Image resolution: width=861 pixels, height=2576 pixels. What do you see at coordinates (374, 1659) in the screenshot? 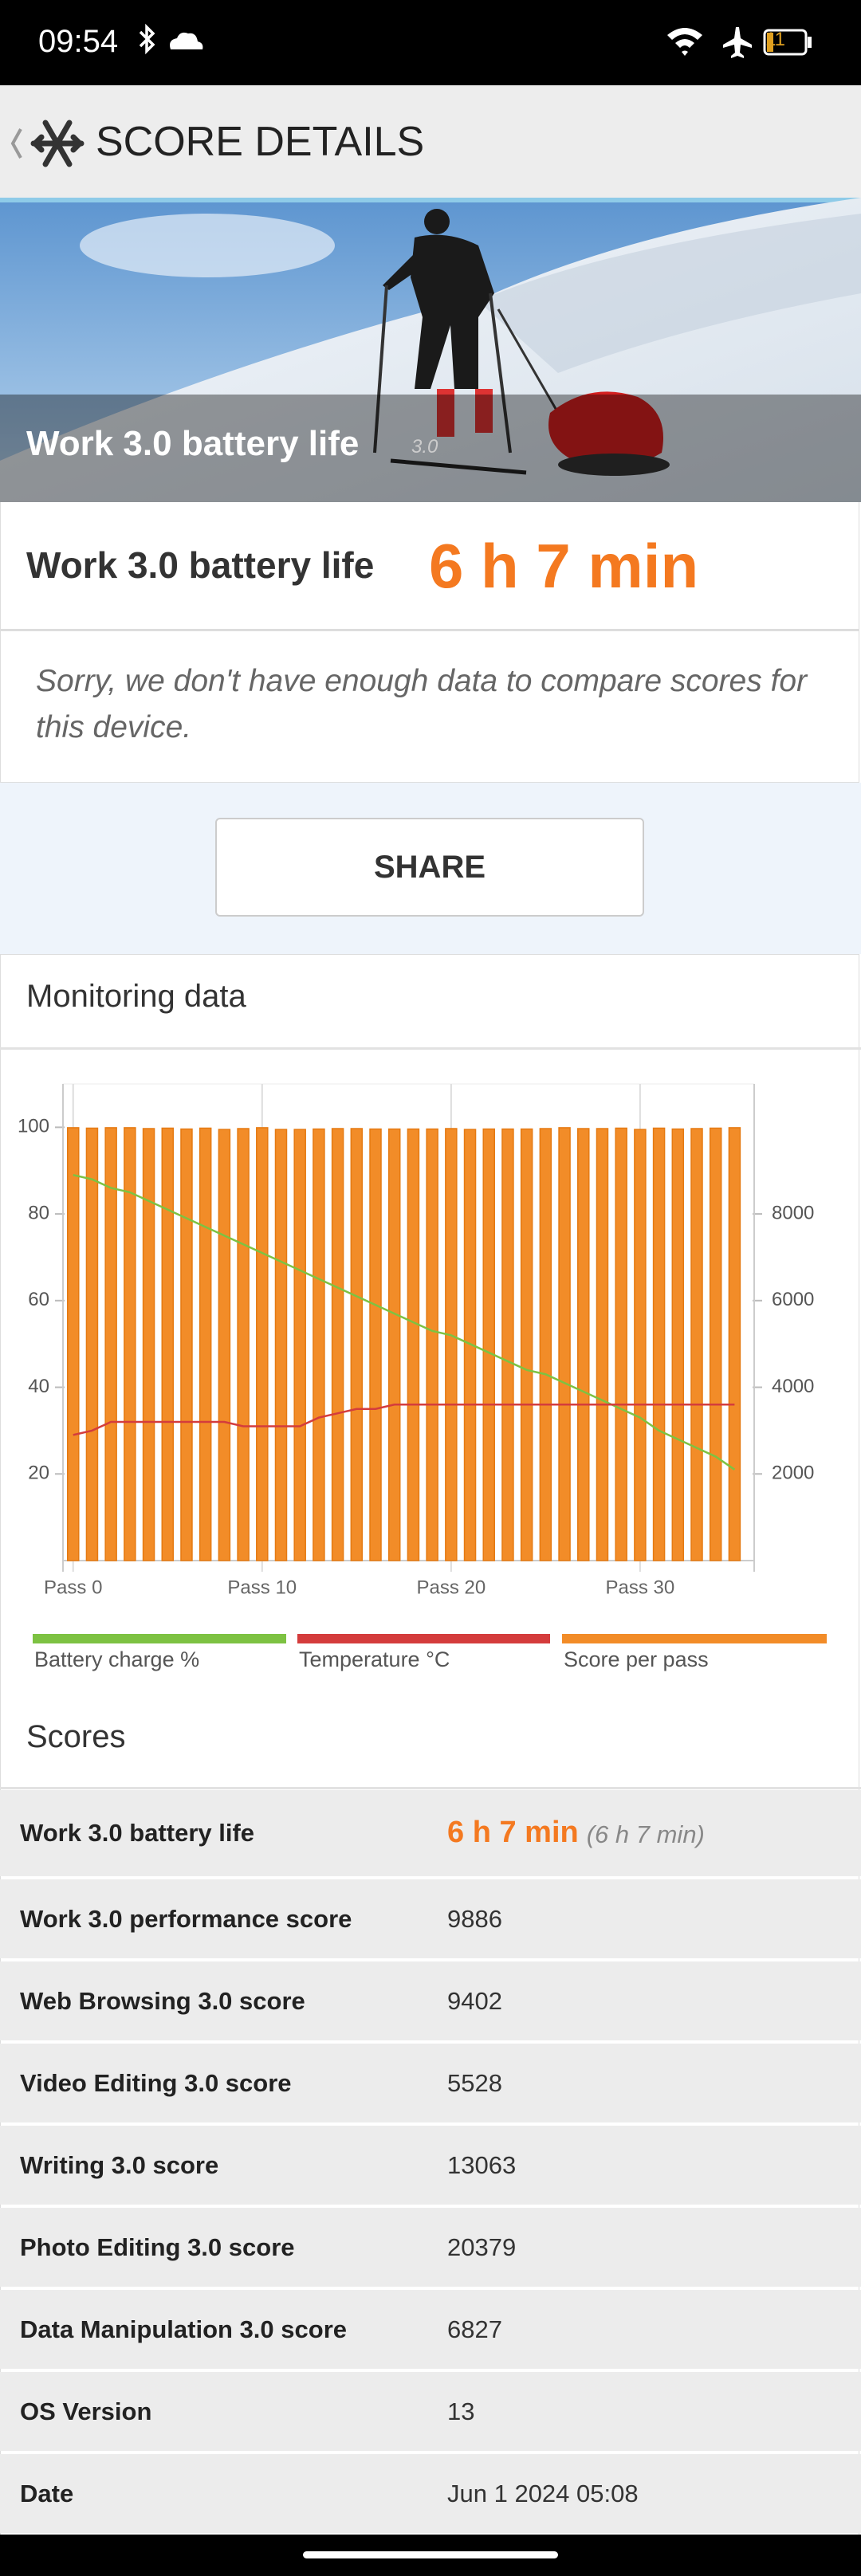
I see `legend-label: Temperature °C` at bounding box center [374, 1659].